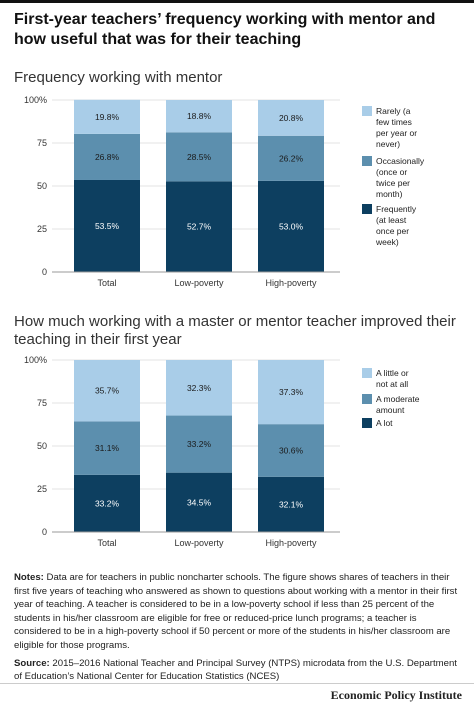 Image resolution: width=474 pixels, height=706 pixels. Describe the element at coordinates (389, 194) in the screenshot. I see `legend-label: month)` at that location.